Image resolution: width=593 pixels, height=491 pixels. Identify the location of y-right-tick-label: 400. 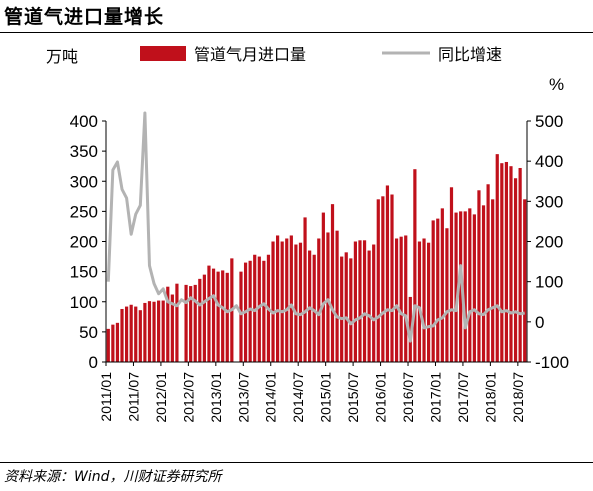
(549, 161).